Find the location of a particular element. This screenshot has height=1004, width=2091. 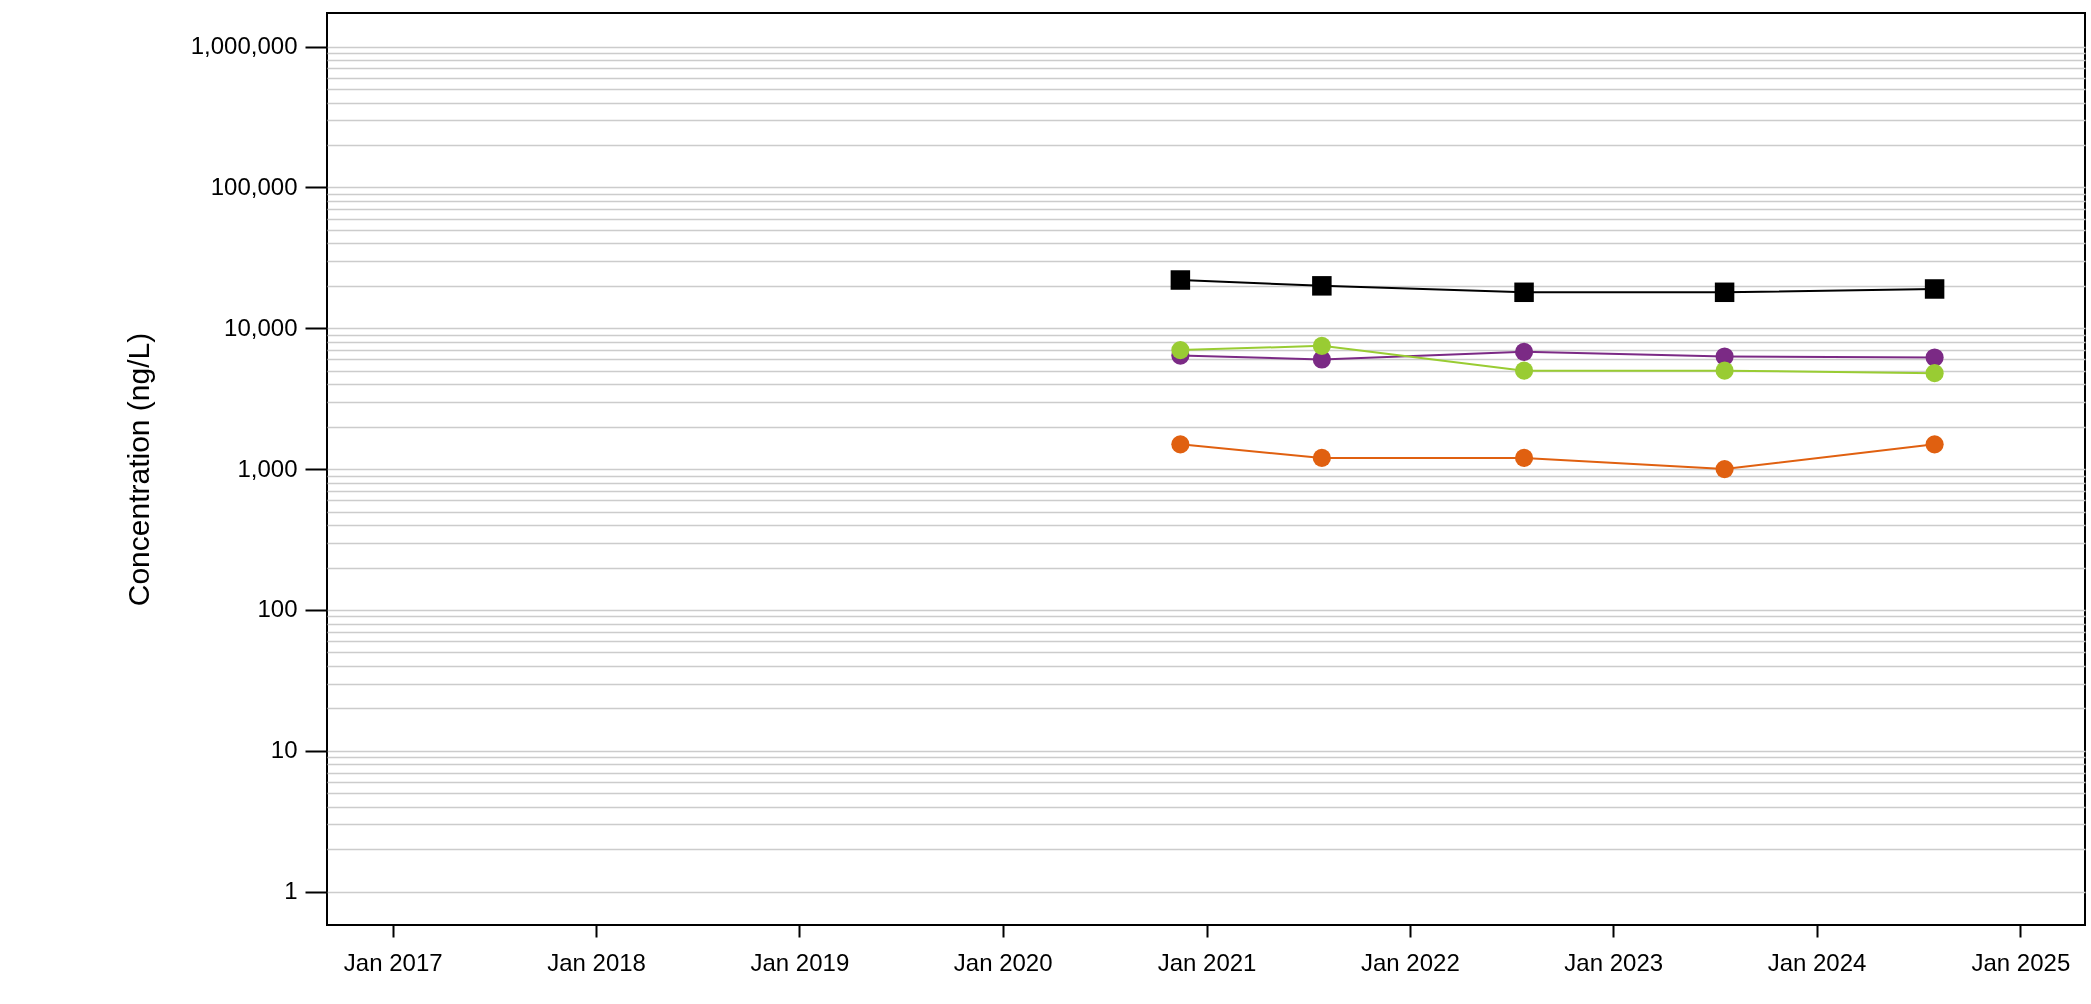

y-tick-label: 100 is located at coordinates (277, 609).